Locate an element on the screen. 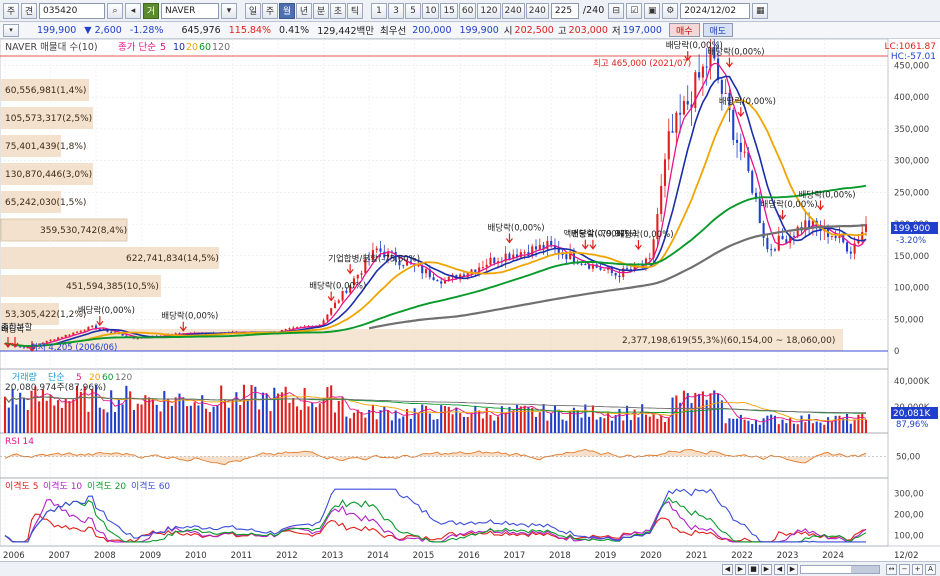 This screenshot has height=576, width=940. stock-name-input: NAVER is located at coordinates (190, 10).